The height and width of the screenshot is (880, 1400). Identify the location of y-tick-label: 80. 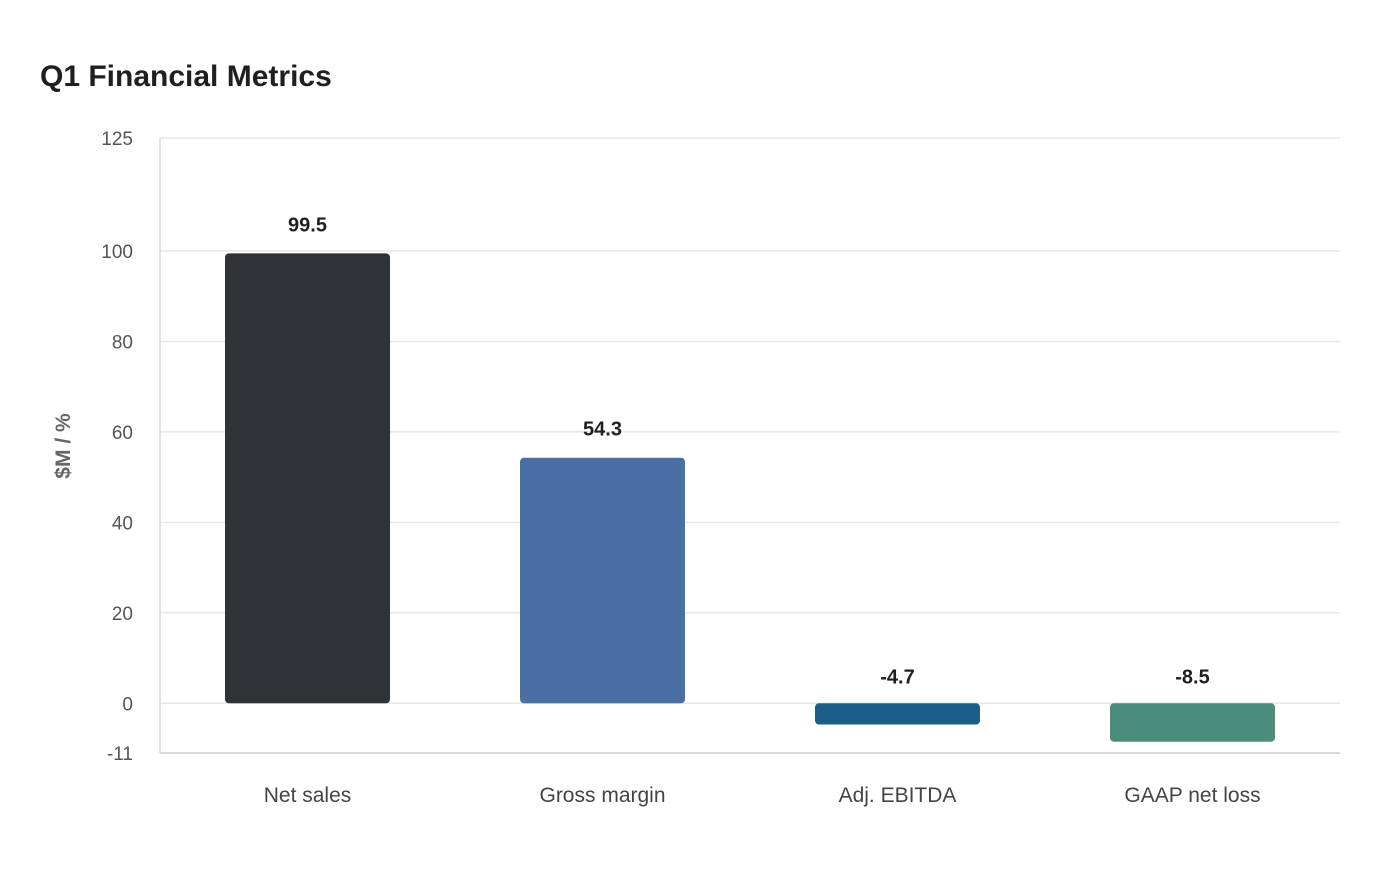
(122, 342).